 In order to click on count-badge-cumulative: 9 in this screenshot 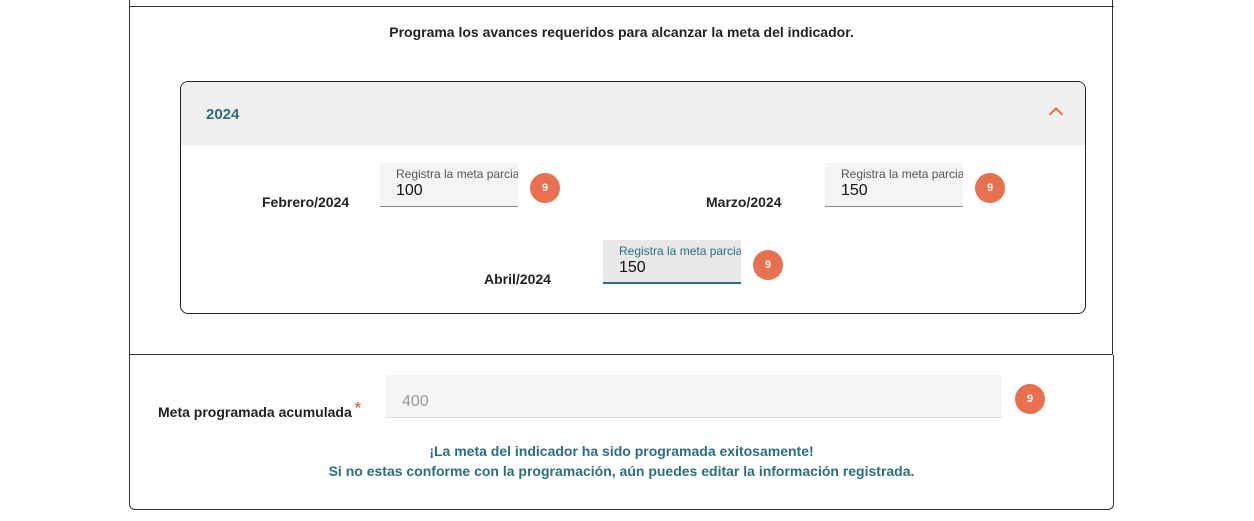, I will do `click(1030, 399)`.